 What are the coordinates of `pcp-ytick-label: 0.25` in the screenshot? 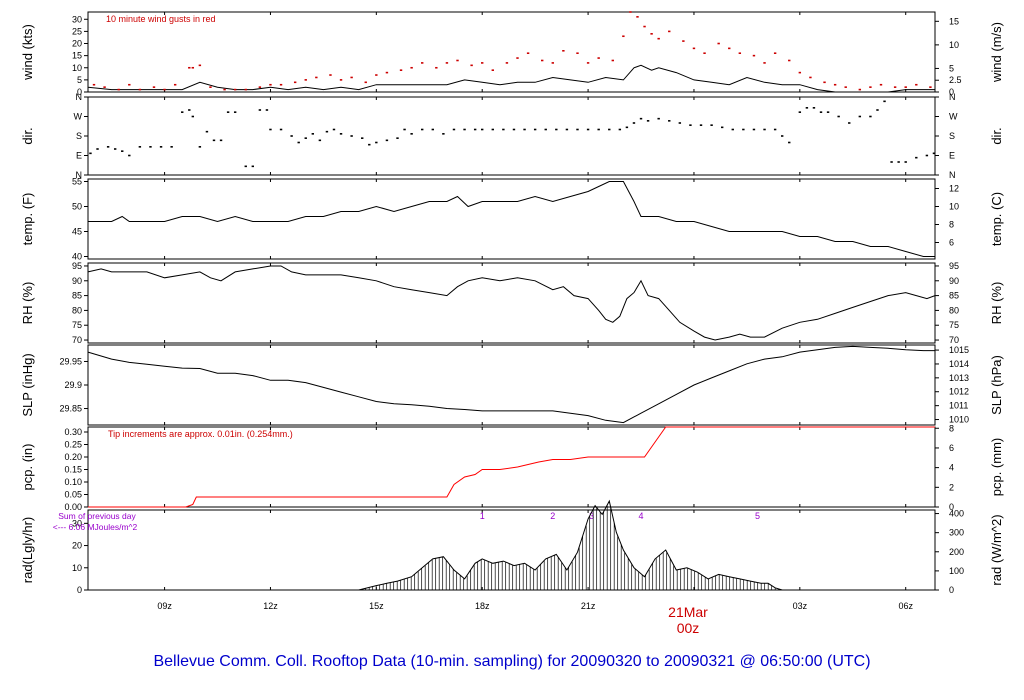 It's located at (73, 445).